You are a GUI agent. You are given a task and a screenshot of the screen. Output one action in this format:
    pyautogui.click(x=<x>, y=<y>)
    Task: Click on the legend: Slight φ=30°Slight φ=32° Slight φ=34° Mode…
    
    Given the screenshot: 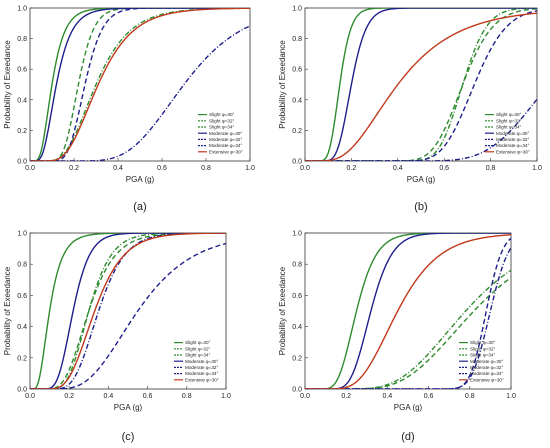 What is the action you would take?
    pyautogui.click(x=196, y=361)
    